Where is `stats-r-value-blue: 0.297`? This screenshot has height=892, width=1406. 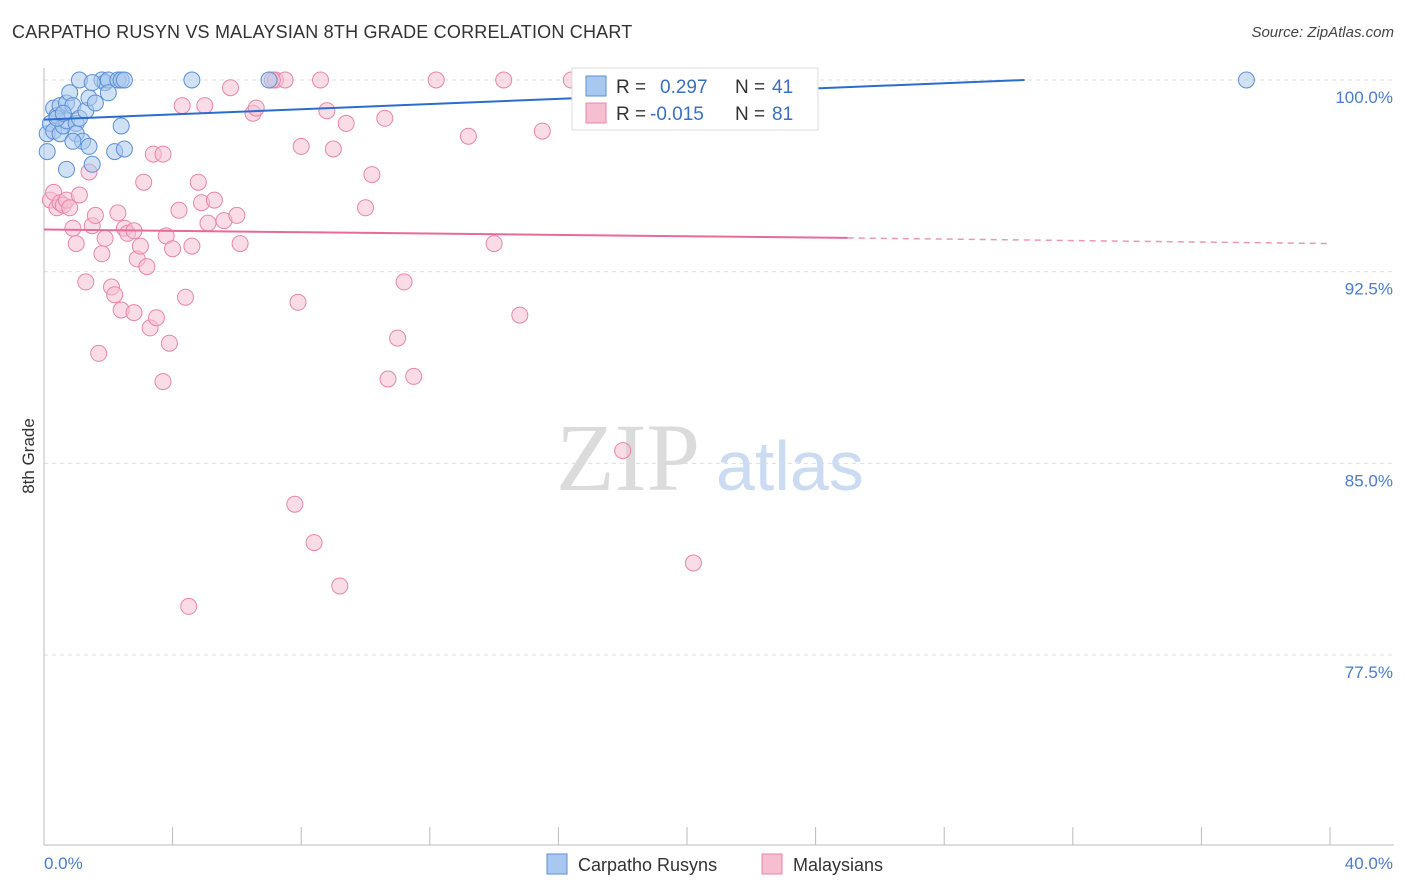
stats-r-value-blue: 0.297 is located at coordinates (684, 87).